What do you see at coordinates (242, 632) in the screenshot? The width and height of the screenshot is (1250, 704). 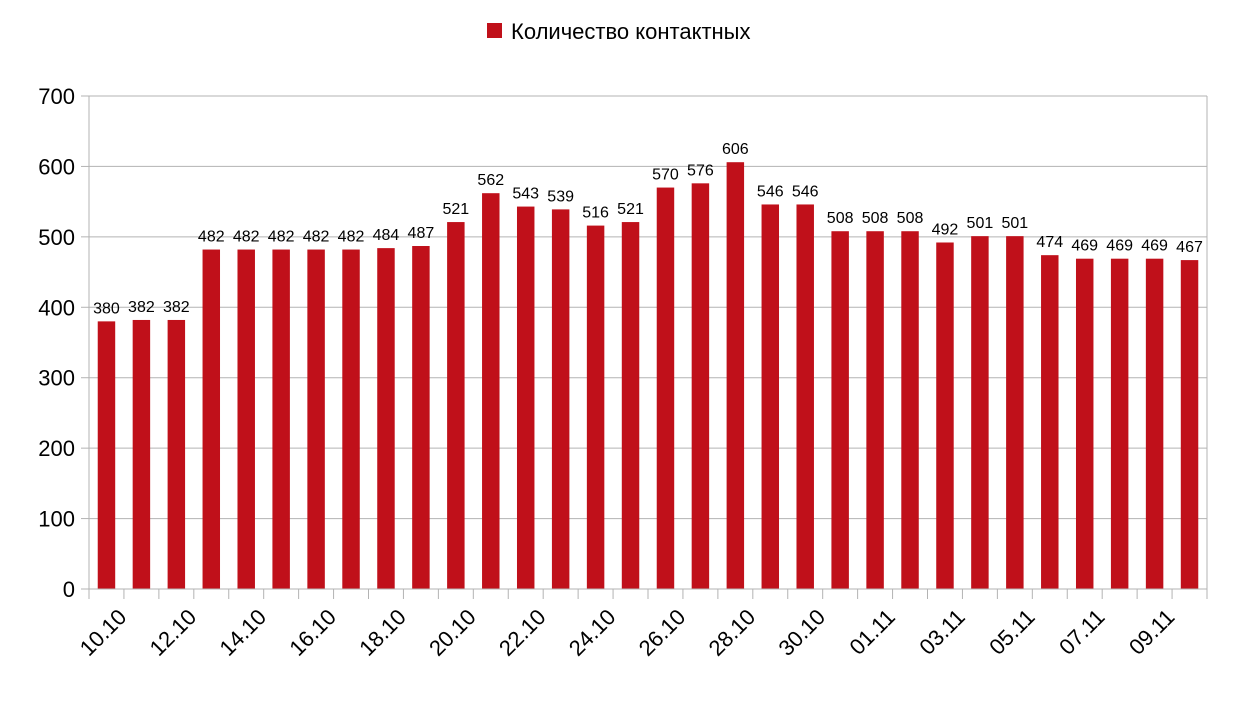 I see `x-tick-label: 14.10` at bounding box center [242, 632].